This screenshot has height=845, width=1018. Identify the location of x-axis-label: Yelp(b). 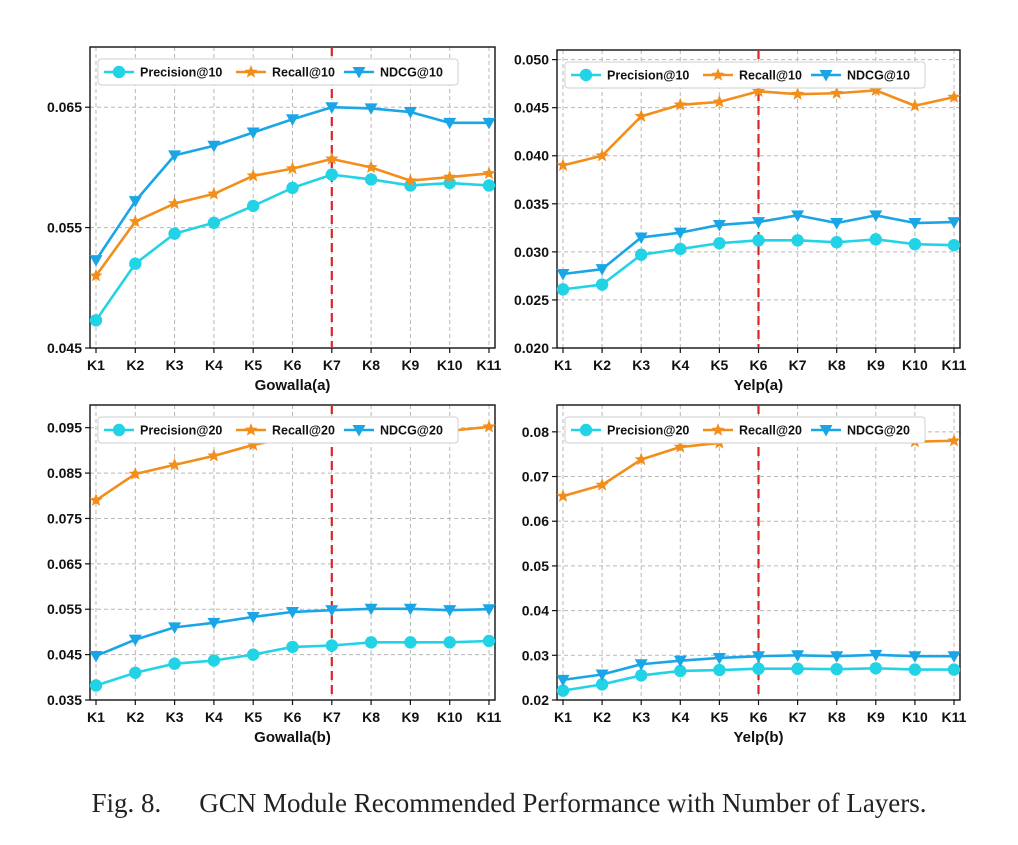
(758, 737).